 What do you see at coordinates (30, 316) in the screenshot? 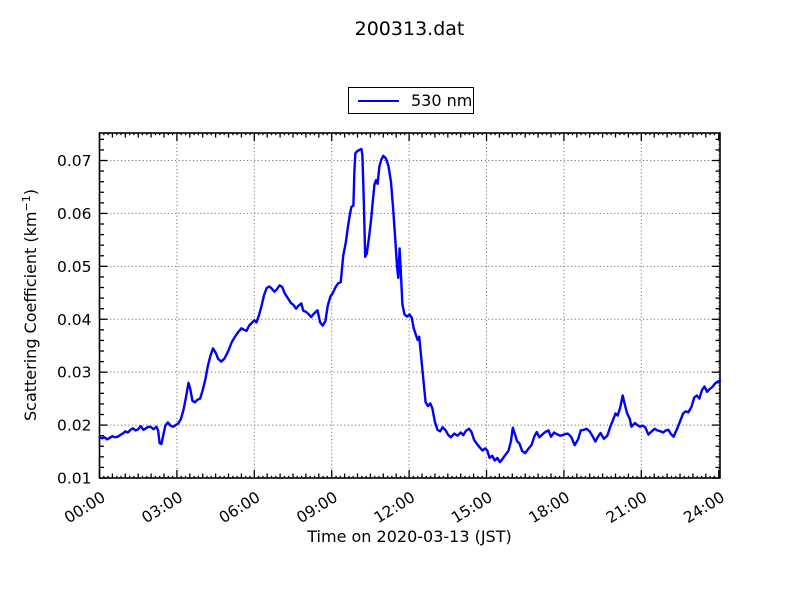
I see `y-axis-label-text: Scattering Coefficient (km` at bounding box center [30, 316].